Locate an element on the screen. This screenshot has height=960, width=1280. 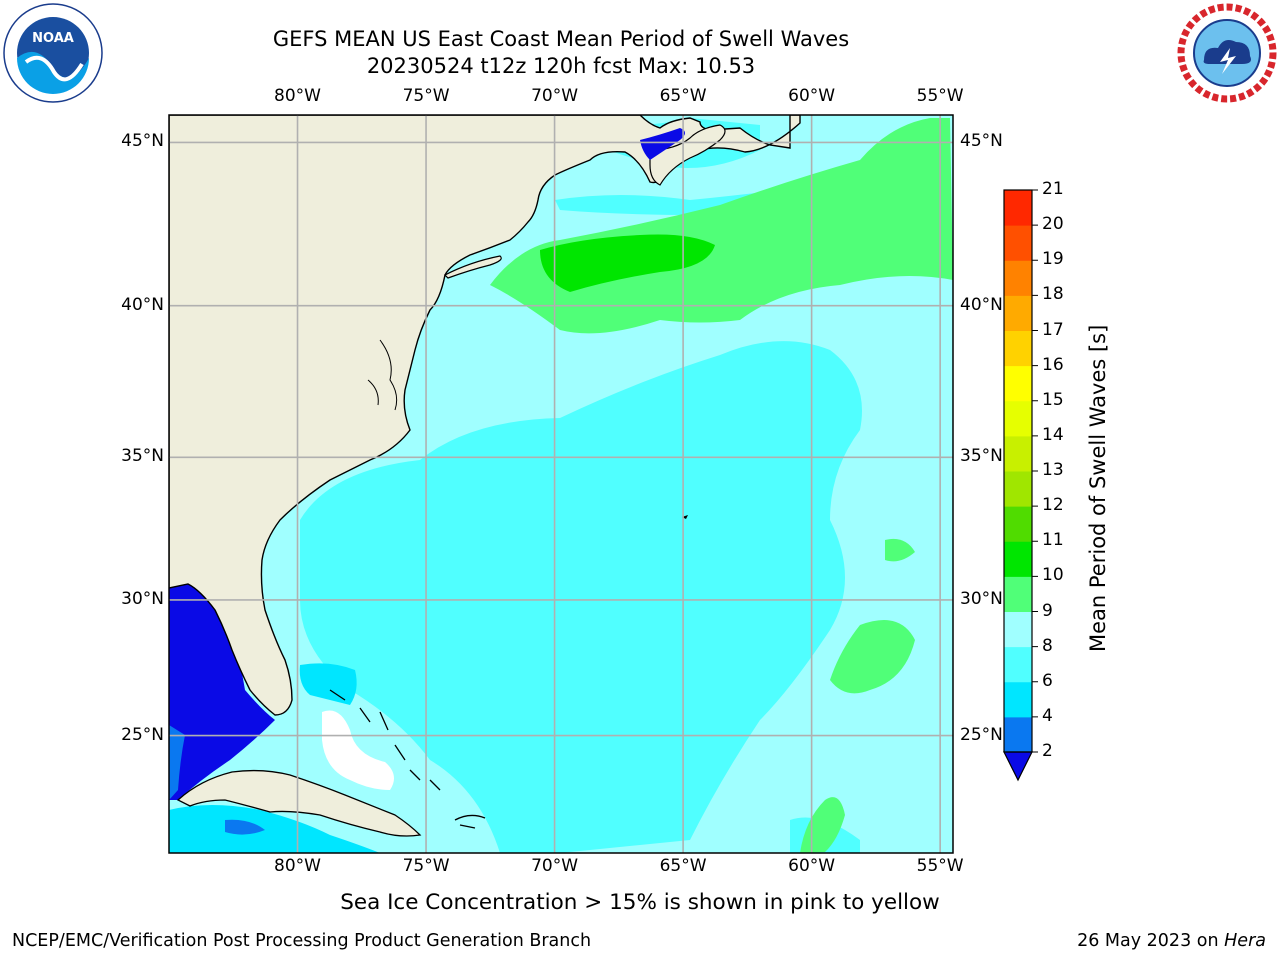
colorbar is located at coordinates (1020, 485).